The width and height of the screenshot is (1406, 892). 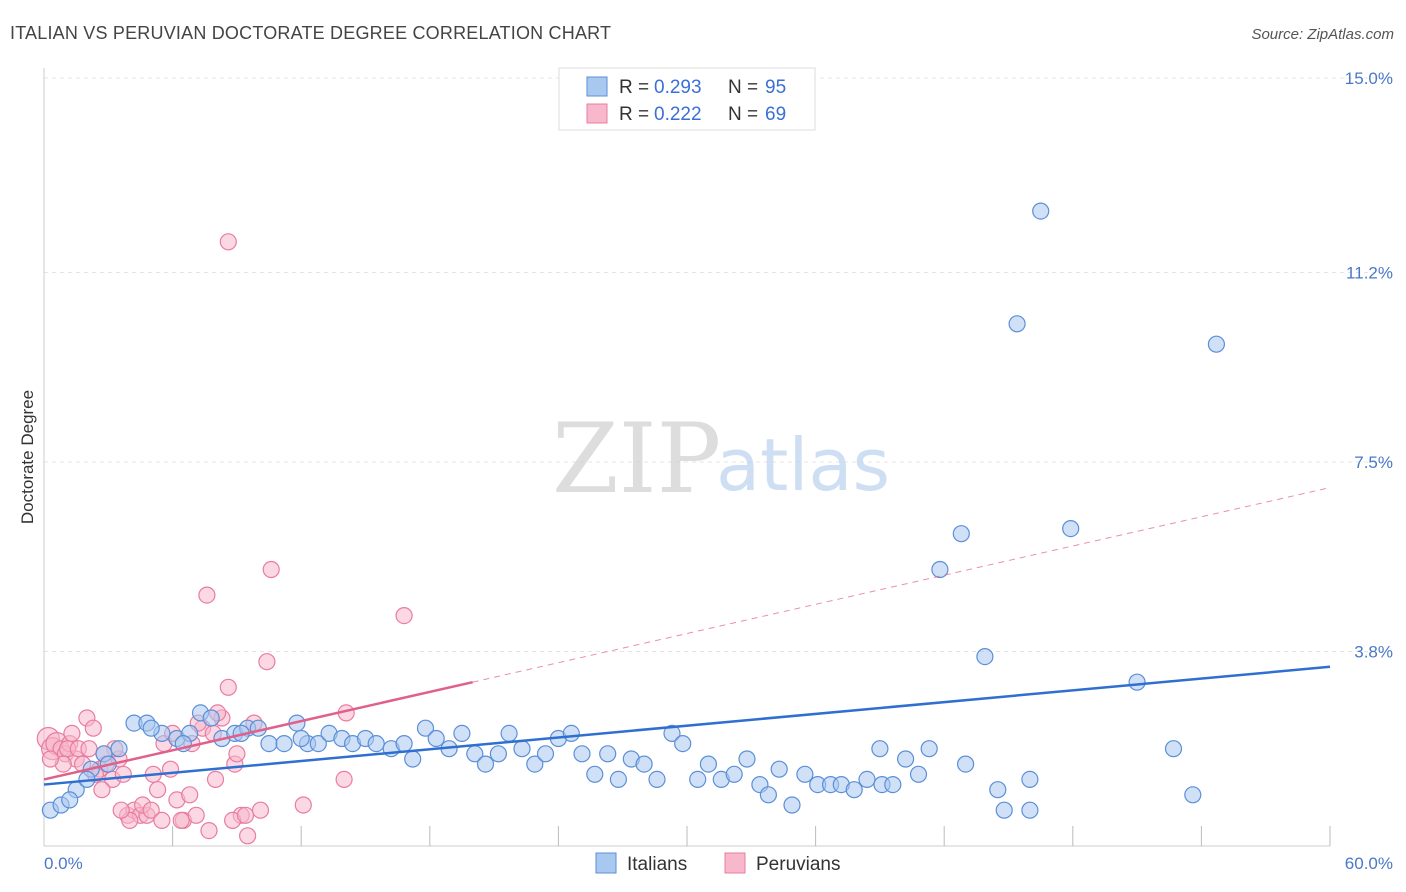 What do you see at coordinates (1369, 365) in the screenshot?
I see `y-tick-labels: 3.8% 7.5% 11.2% 15.0%` at bounding box center [1369, 365].